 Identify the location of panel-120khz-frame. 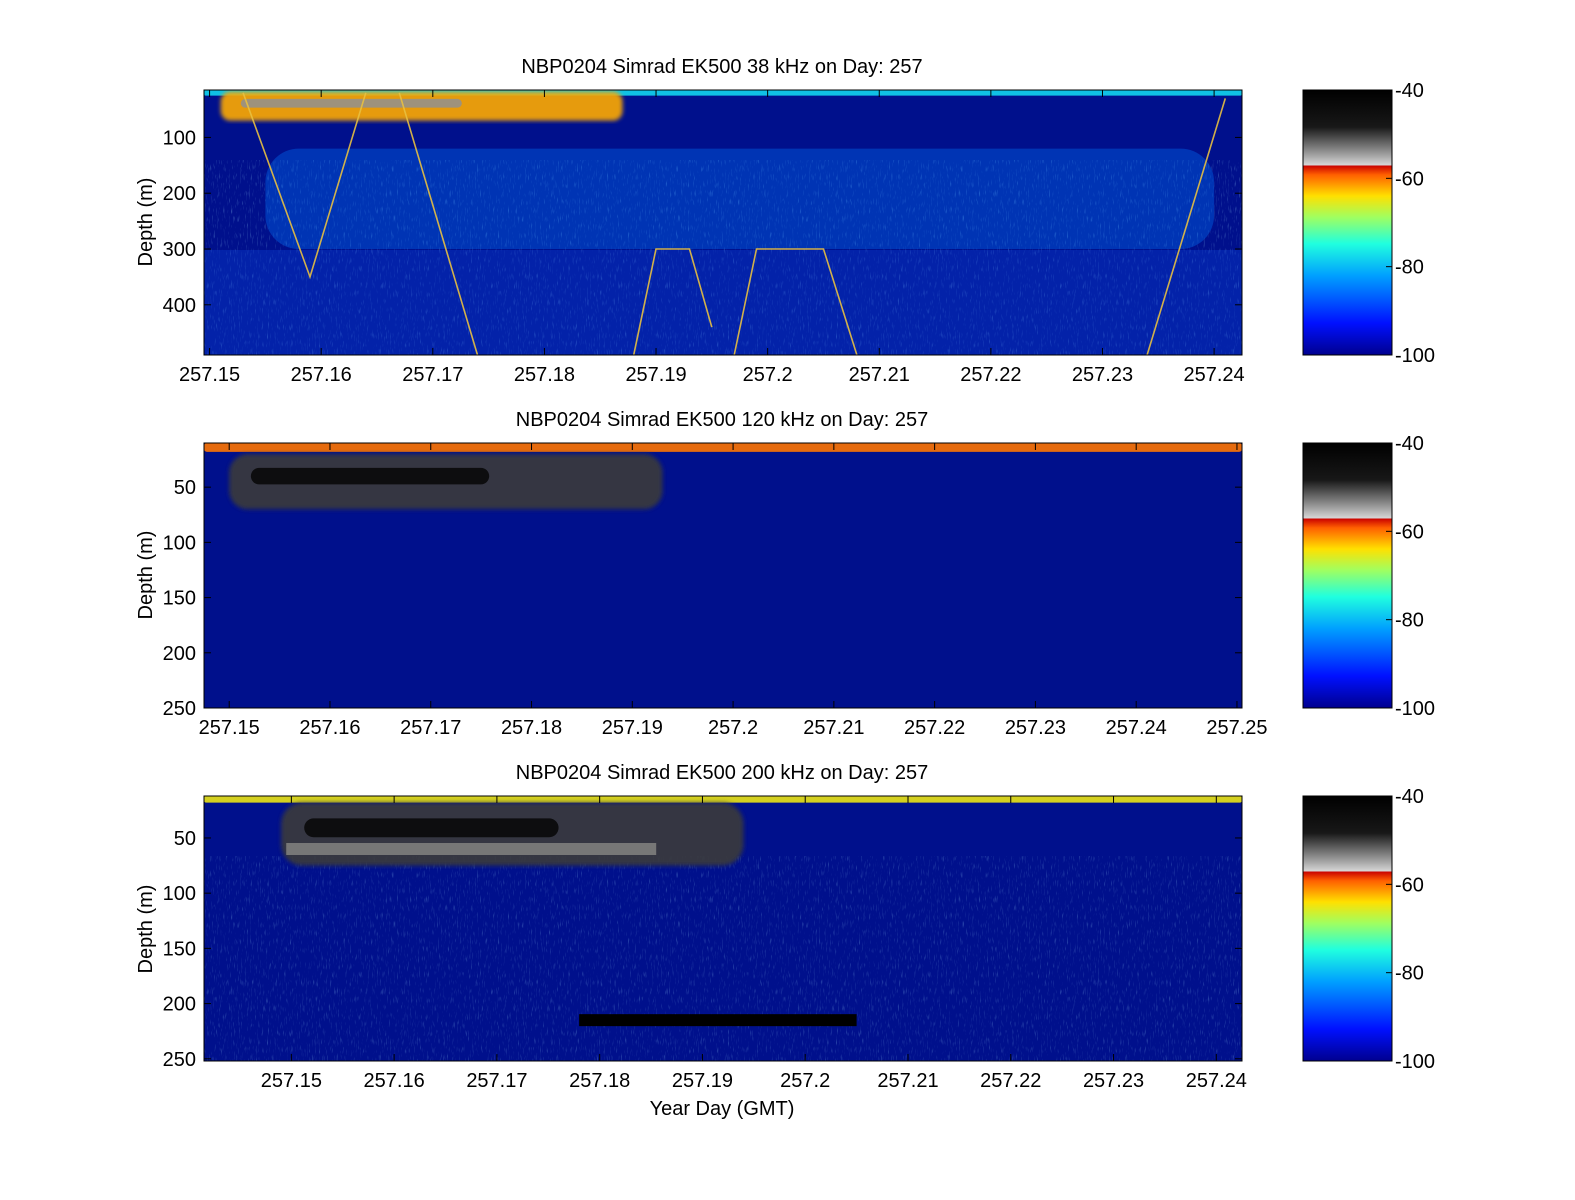
(723, 575).